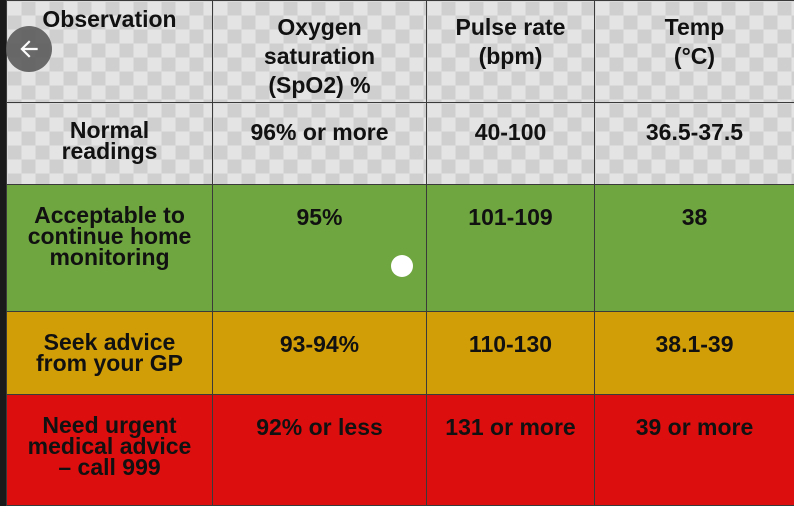 This screenshot has width=794, height=506. Describe the element at coordinates (511, 144) in the screenshot. I see `pulse-value: 40-100` at that location.